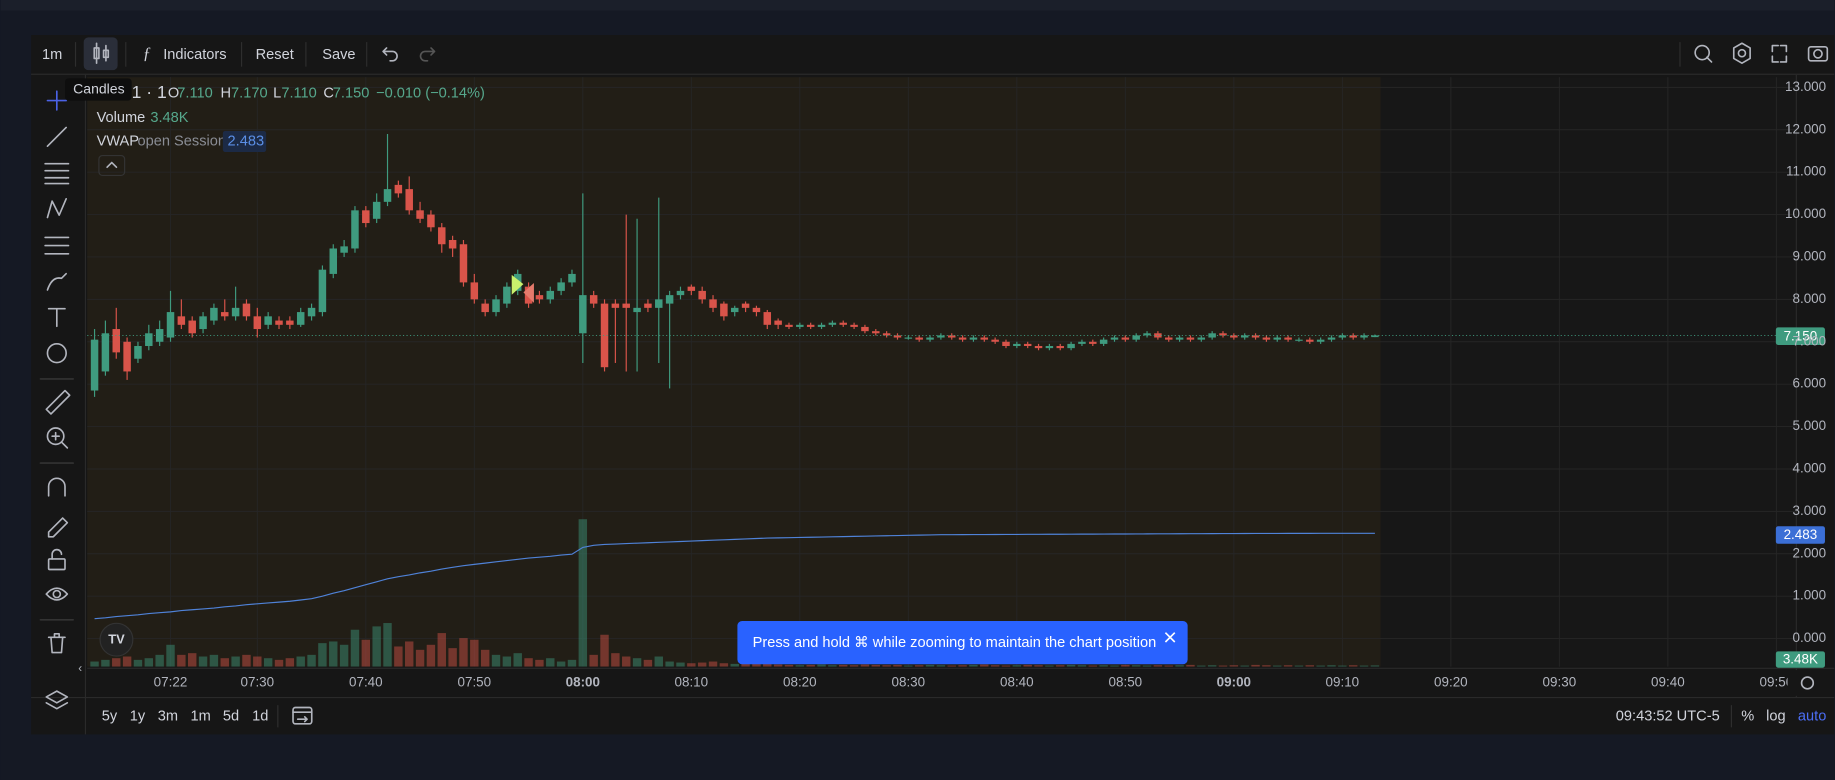 This screenshot has height=780, width=1835. Describe the element at coordinates (56, 100) in the screenshot. I see `crosshair-tool` at that location.